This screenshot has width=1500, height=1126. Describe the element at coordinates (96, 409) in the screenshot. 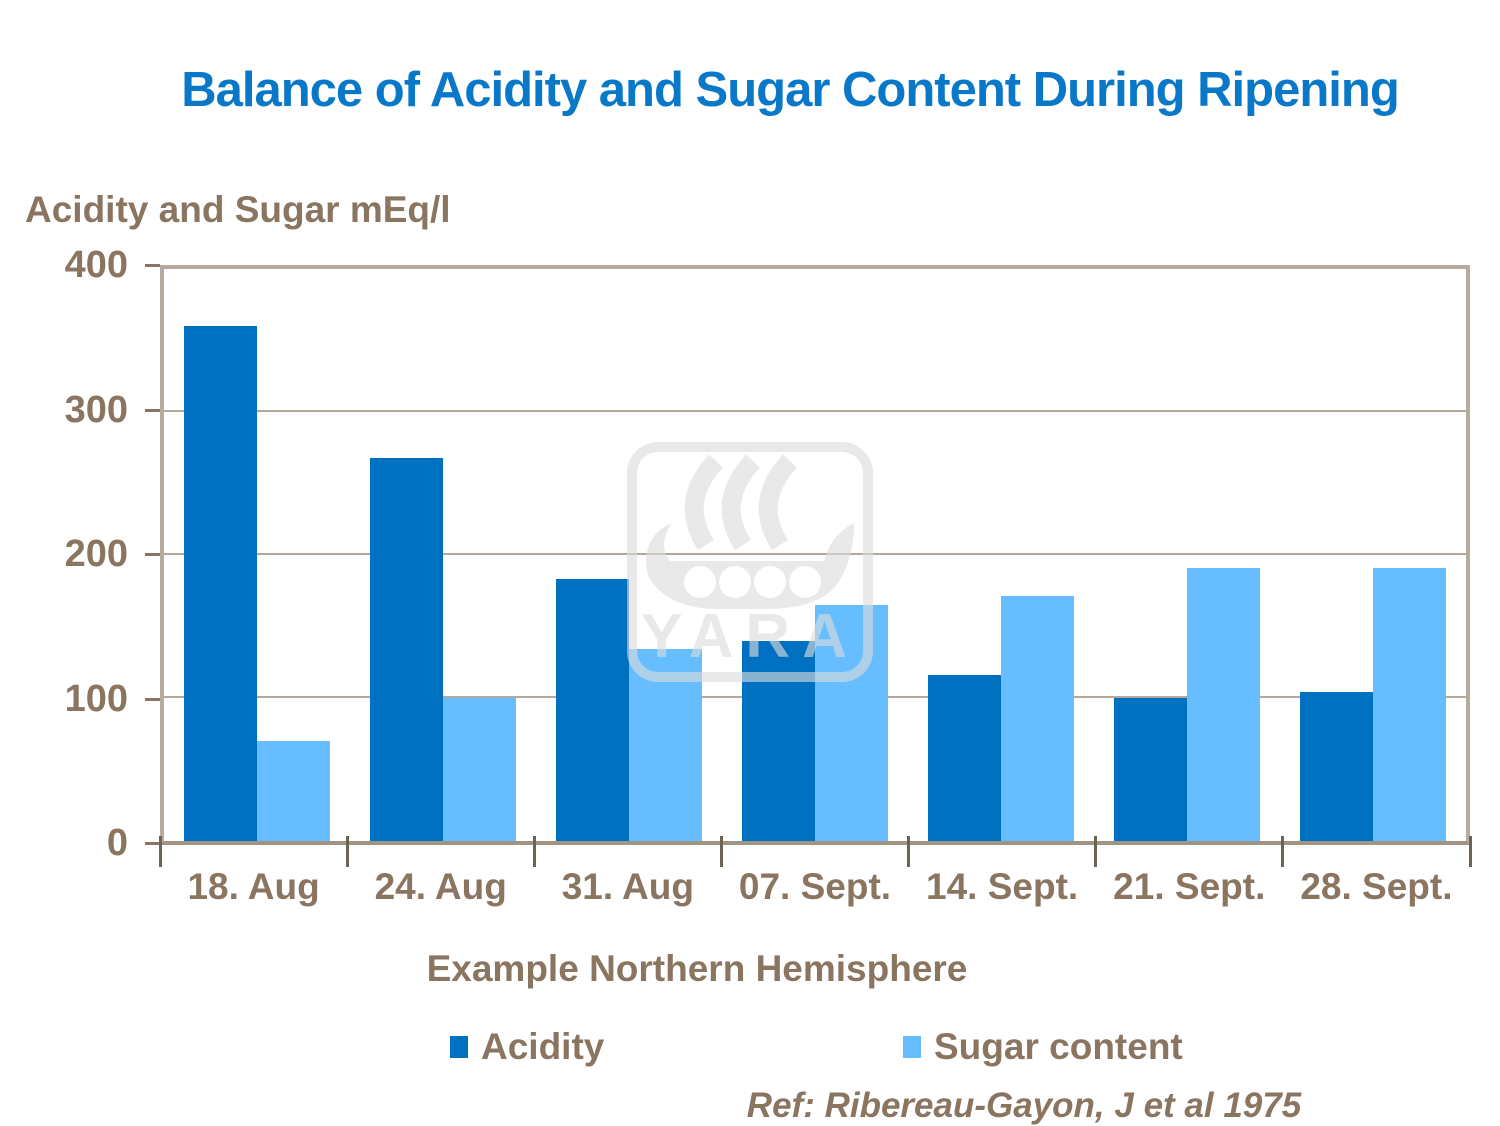

I see `y-tick-label: 300` at that location.